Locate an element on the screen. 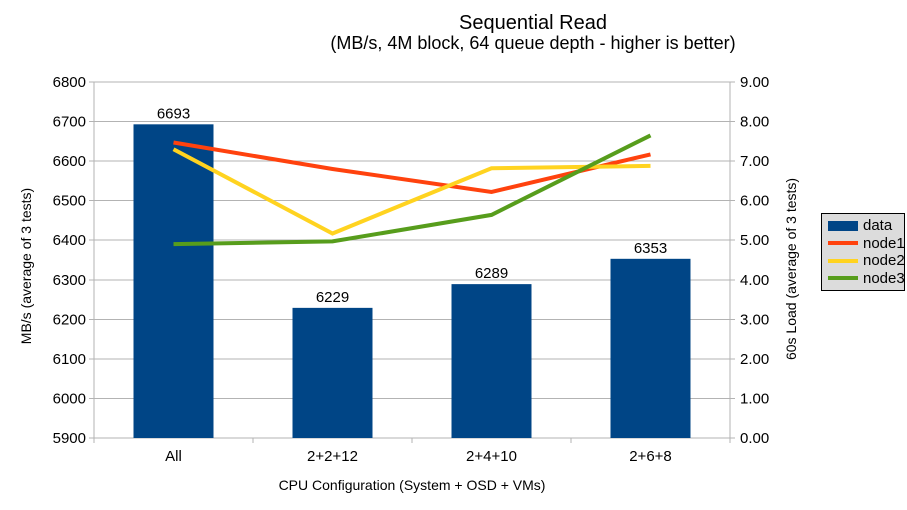  legend-label-data: data is located at coordinates (878, 226).